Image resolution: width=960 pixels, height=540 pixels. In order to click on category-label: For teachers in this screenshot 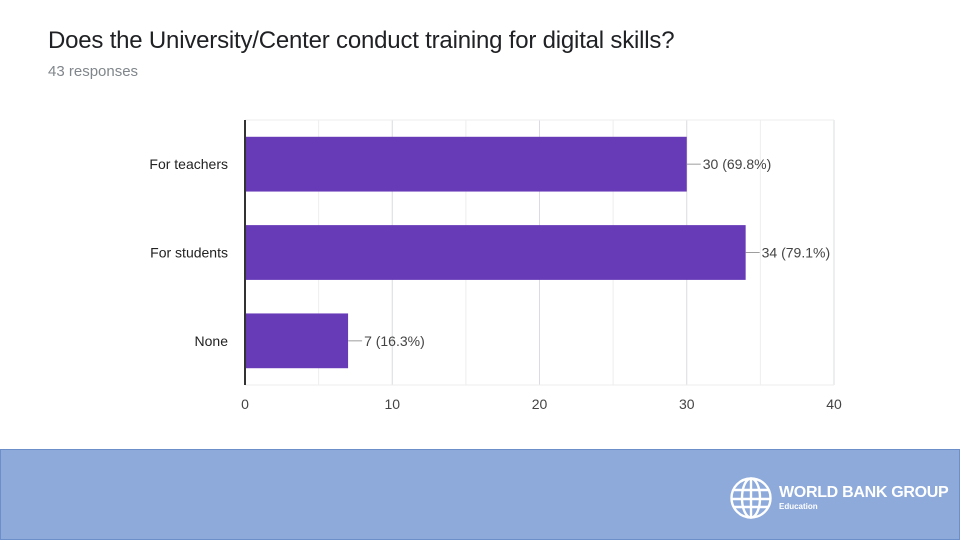, I will do `click(188, 164)`.